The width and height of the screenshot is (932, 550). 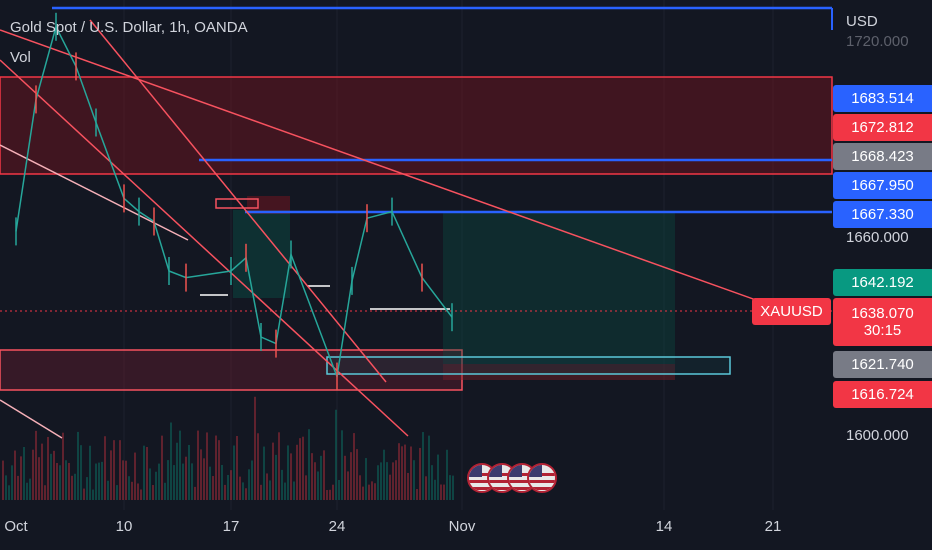 What do you see at coordinates (231, 526) in the screenshot?
I see `date-17: 17` at bounding box center [231, 526].